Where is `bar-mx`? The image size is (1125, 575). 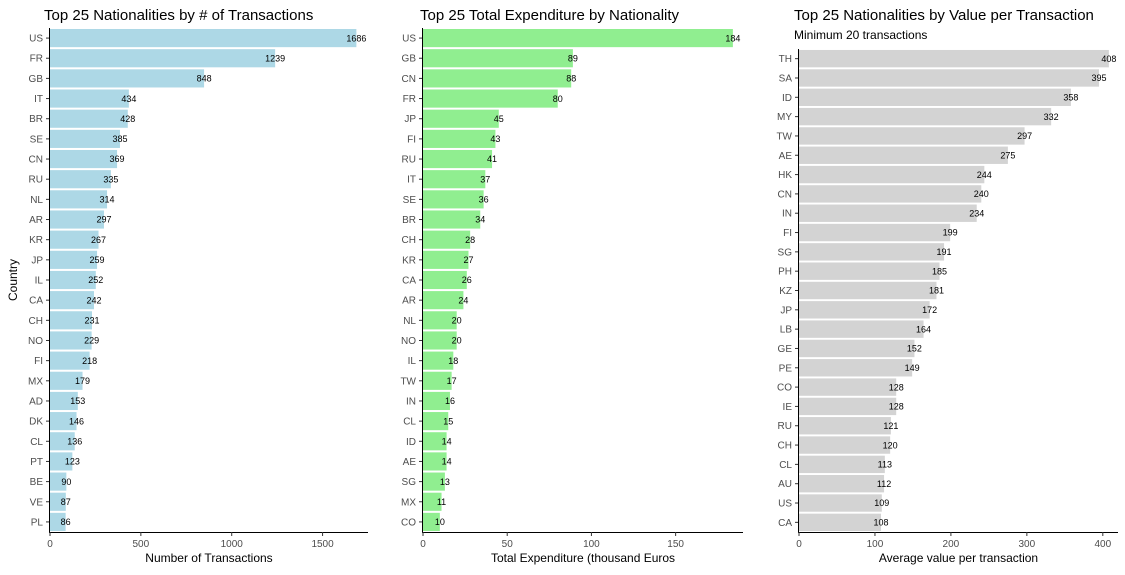 bar-mx is located at coordinates (66, 380).